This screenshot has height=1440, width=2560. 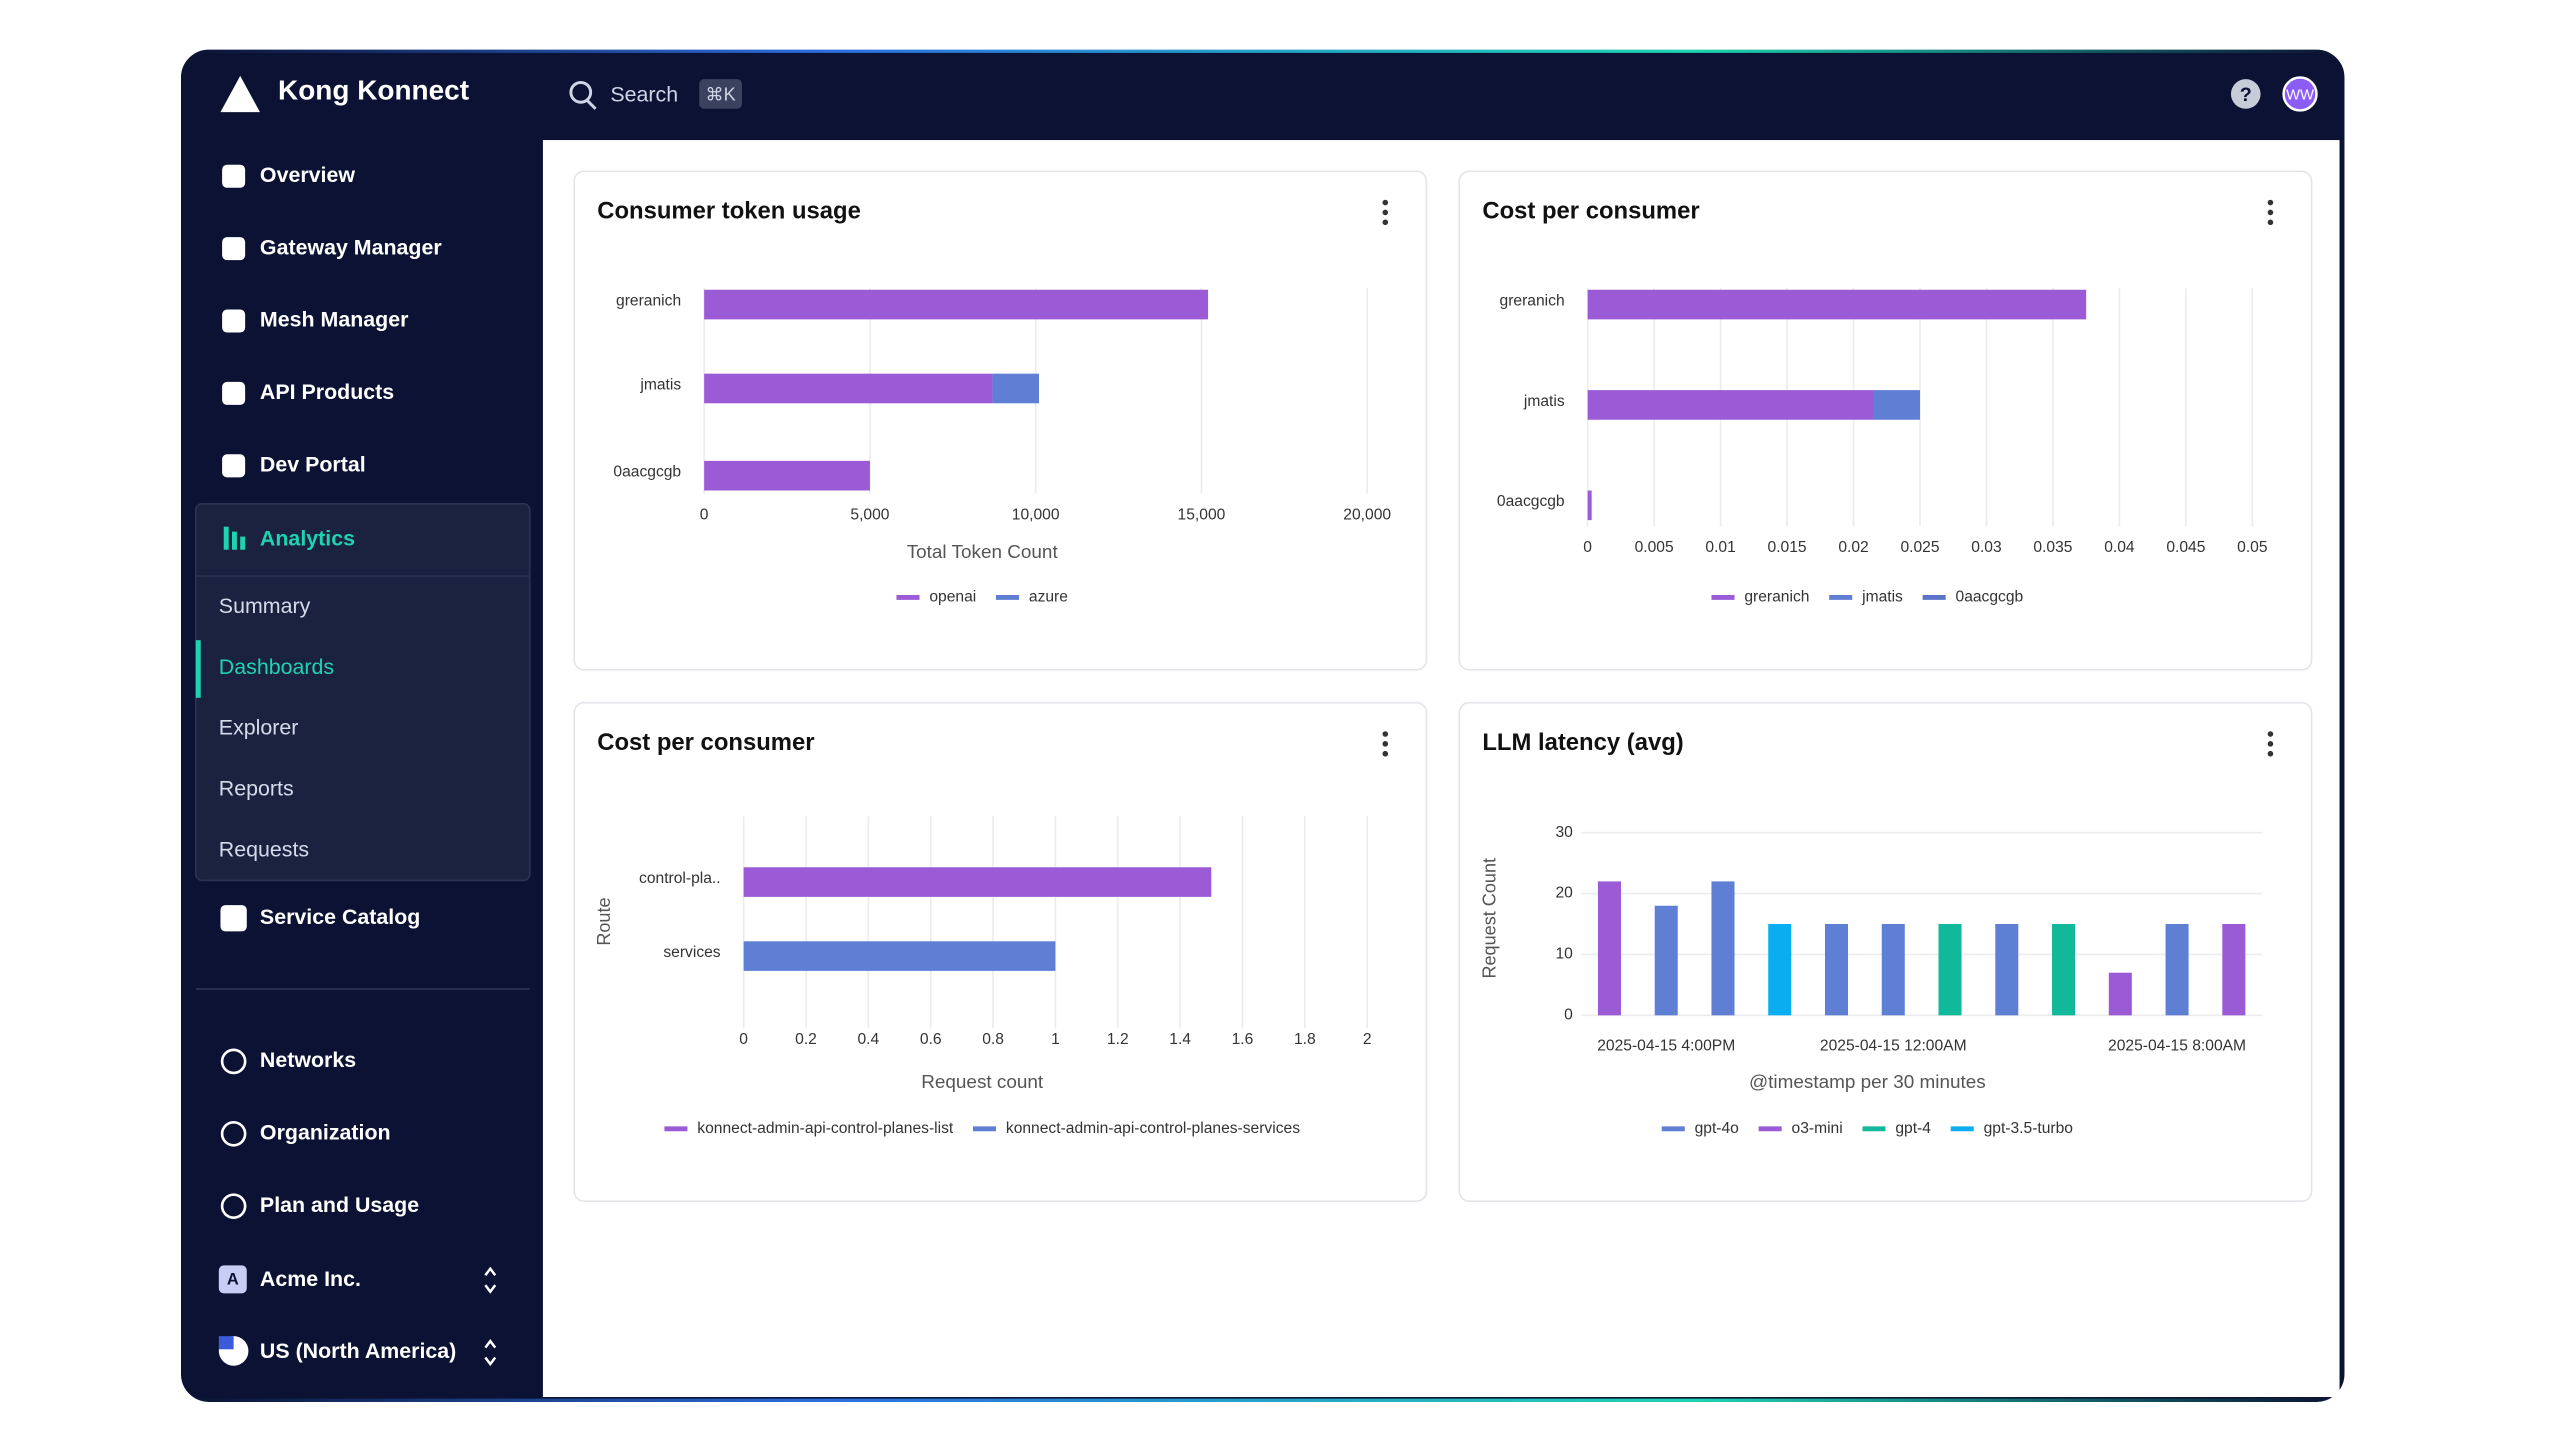 I want to click on sub-nav-item: Reports, so click(x=256, y=789).